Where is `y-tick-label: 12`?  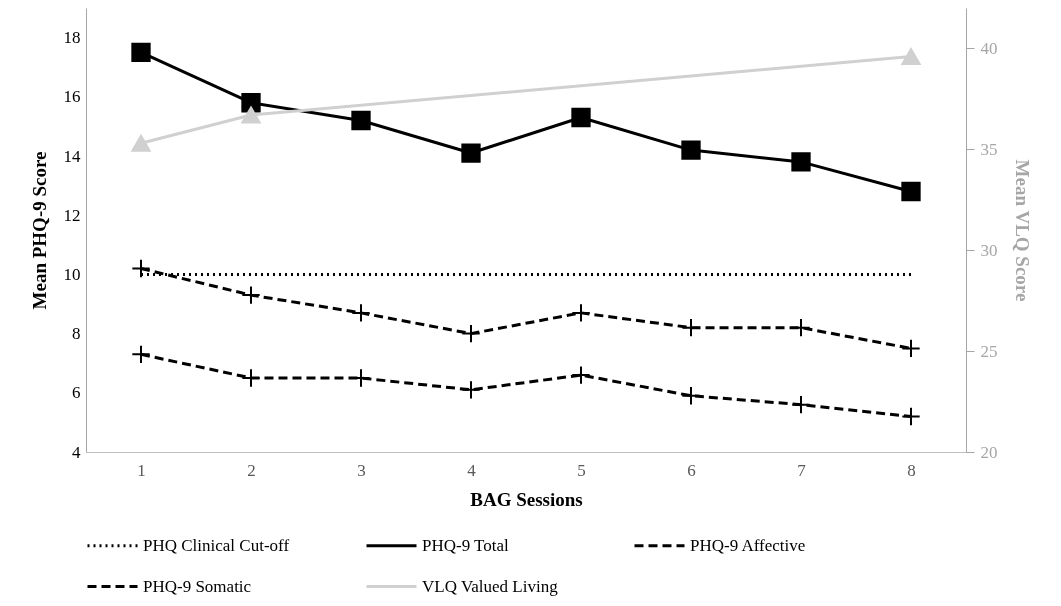 y-tick-label: 12 is located at coordinates (72, 215).